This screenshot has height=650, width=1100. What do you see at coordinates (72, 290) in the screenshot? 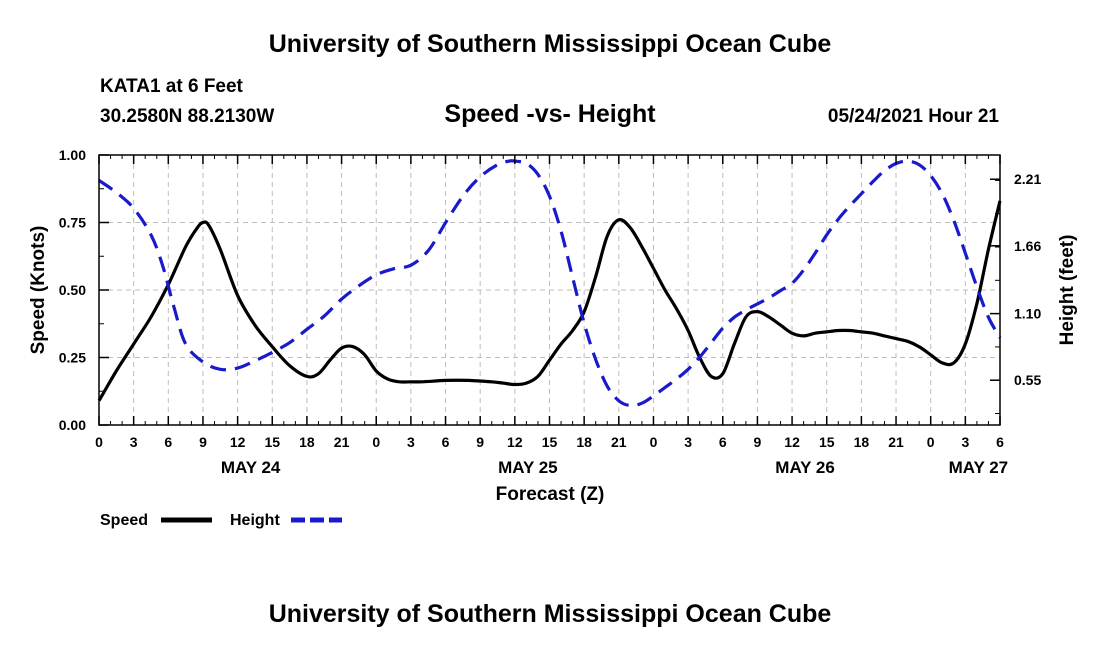
I see `y-left-tick-label: 0.50` at bounding box center [72, 290].